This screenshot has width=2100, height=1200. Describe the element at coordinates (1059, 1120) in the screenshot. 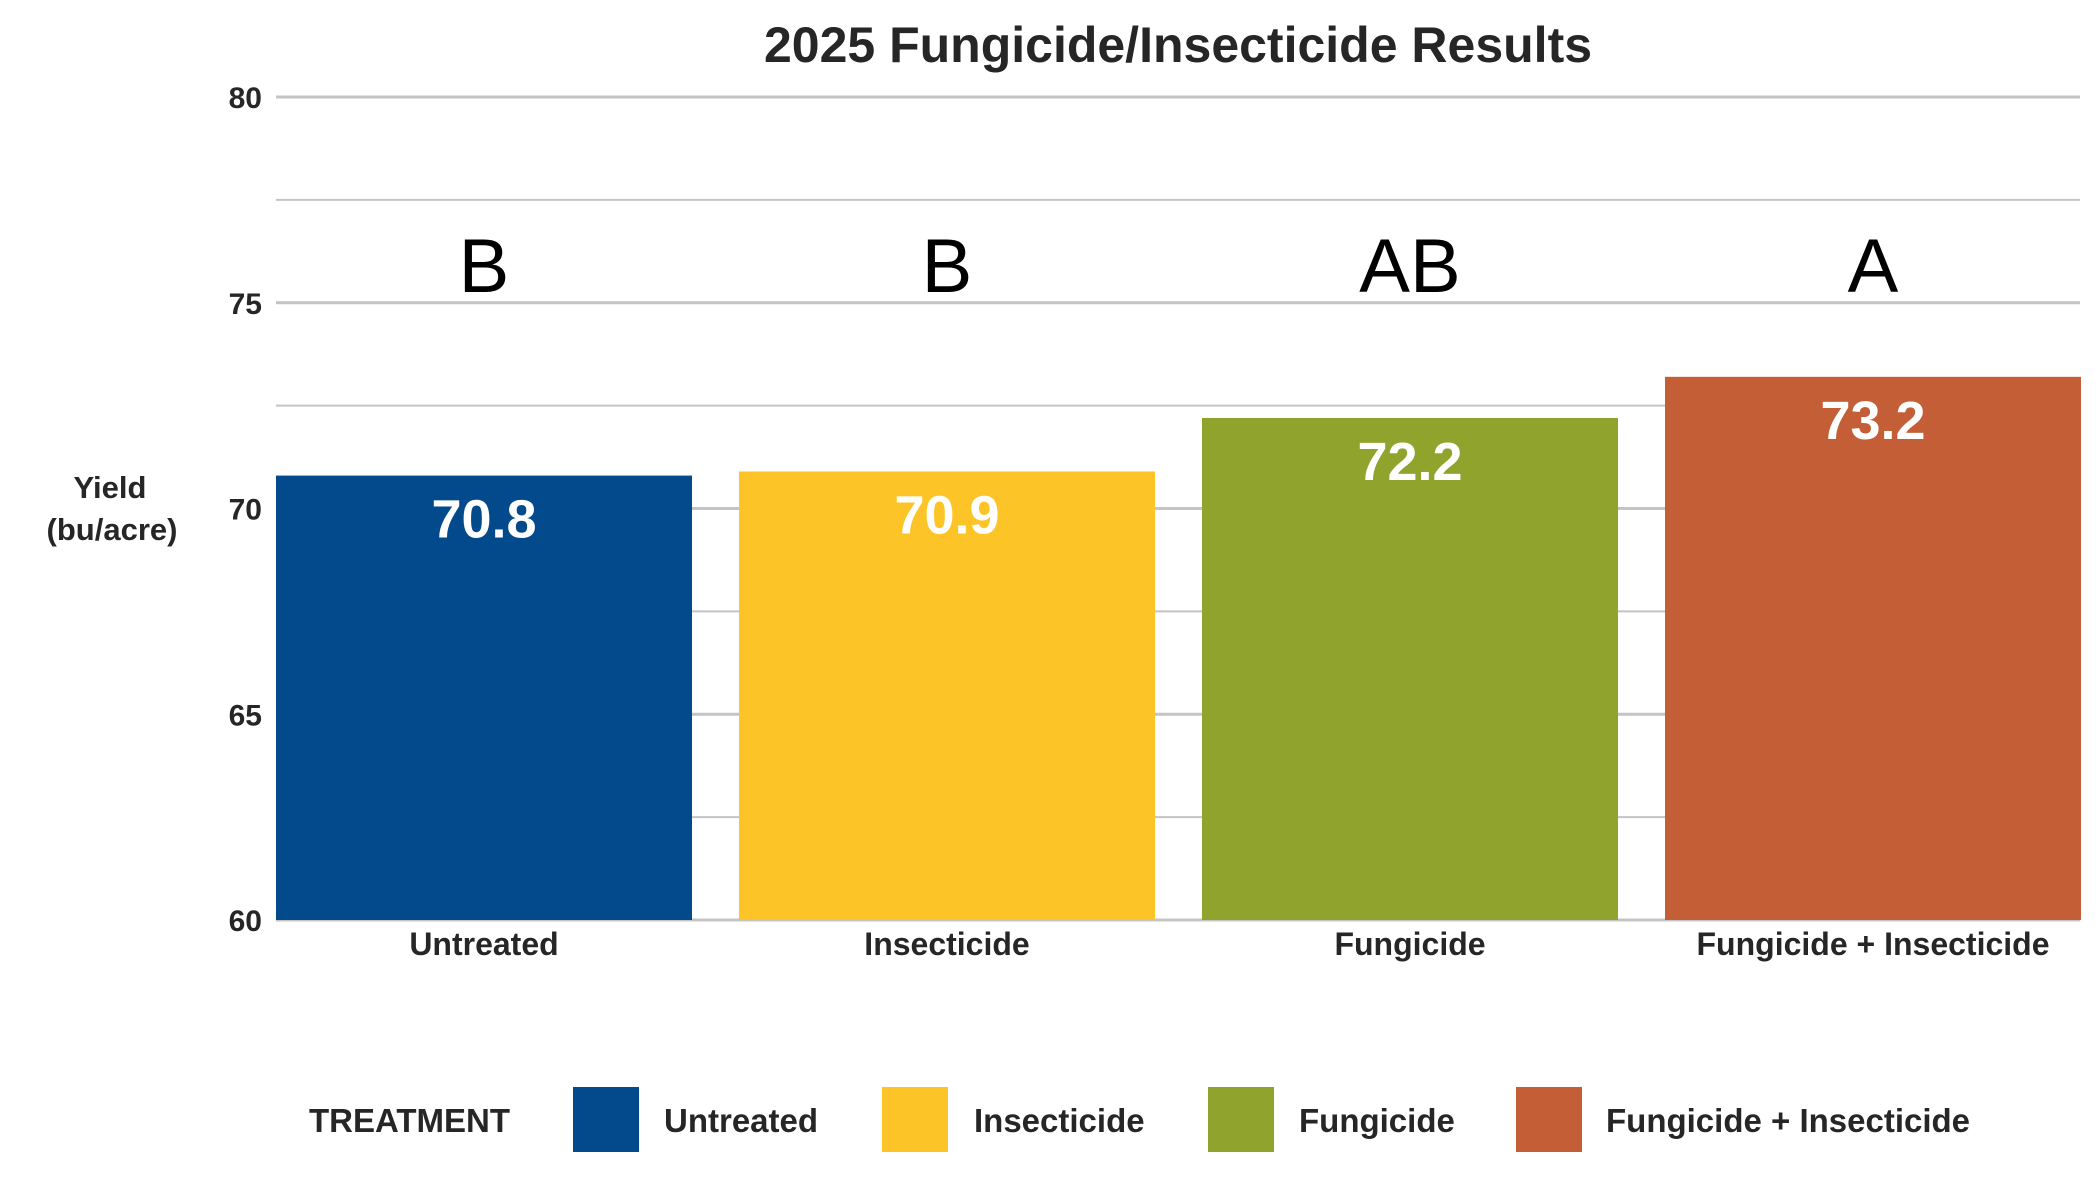

I see `legend-entry-label: Insecticide` at that location.